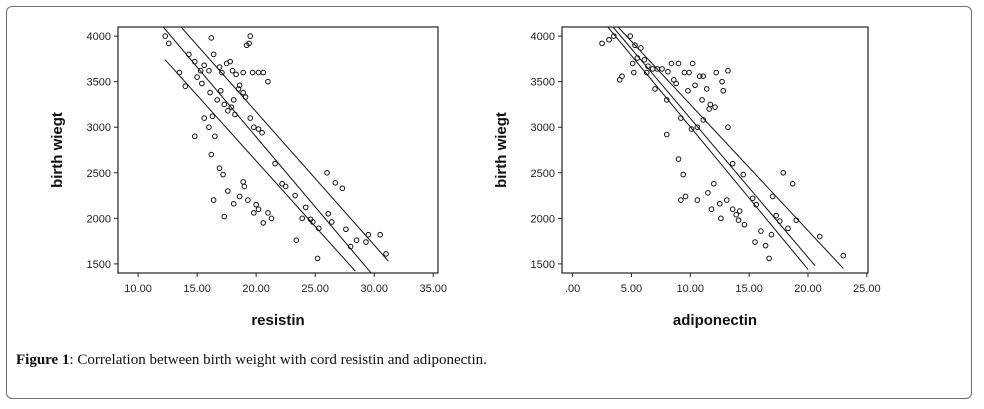  What do you see at coordinates (543, 219) in the screenshot?
I see `y-tick-label: 2000` at bounding box center [543, 219].